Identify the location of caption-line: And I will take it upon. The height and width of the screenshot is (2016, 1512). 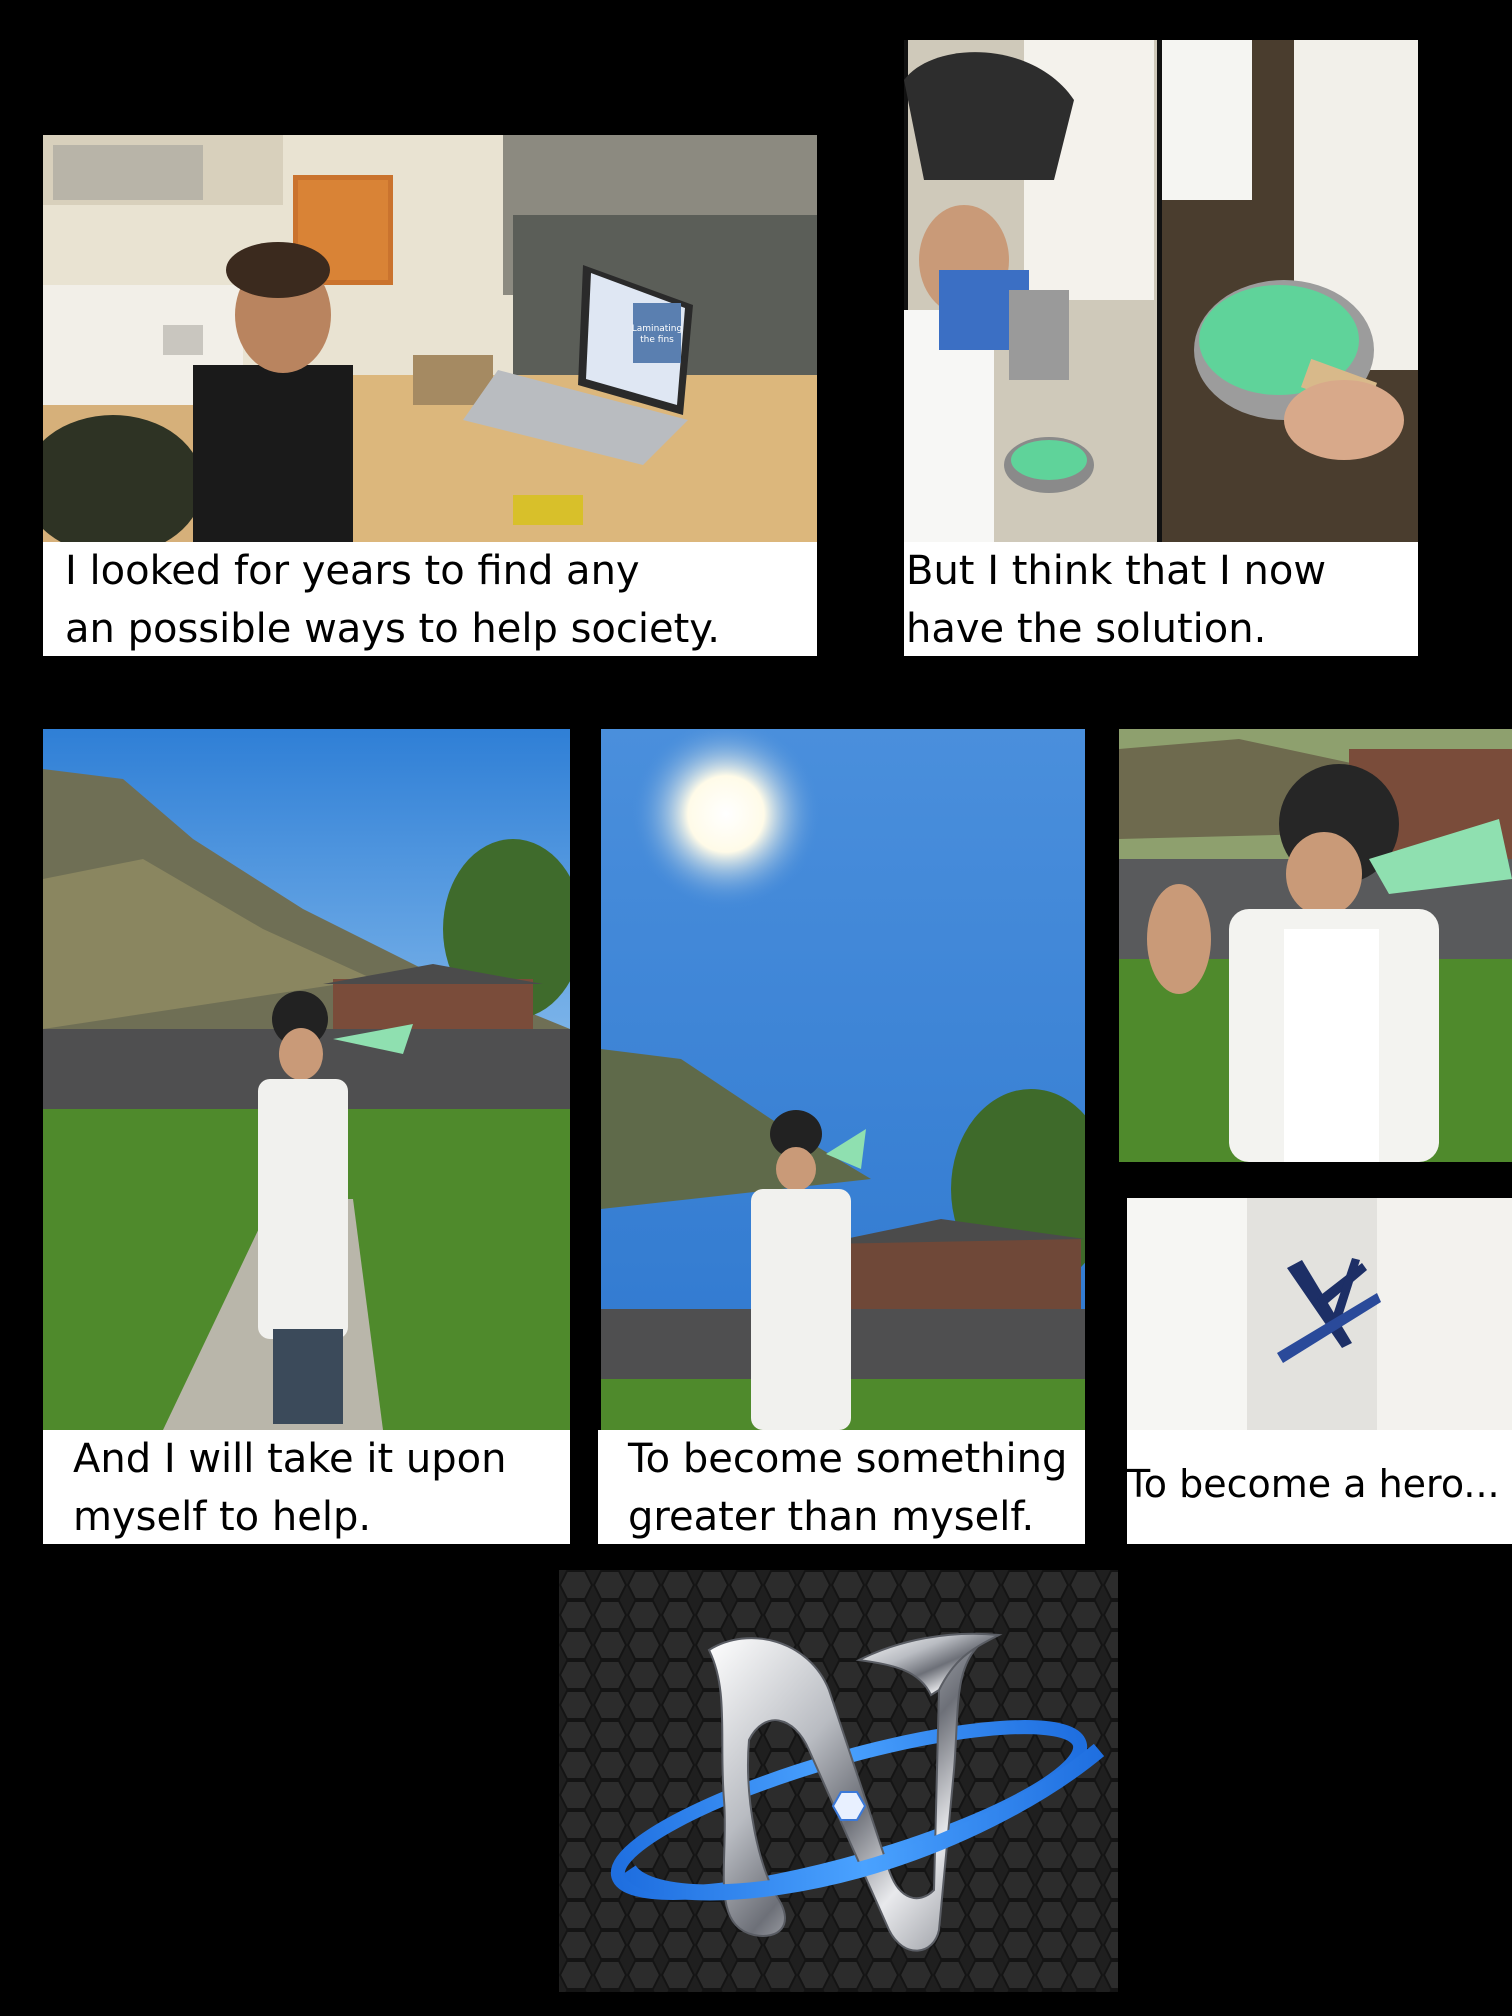
(290, 1459).